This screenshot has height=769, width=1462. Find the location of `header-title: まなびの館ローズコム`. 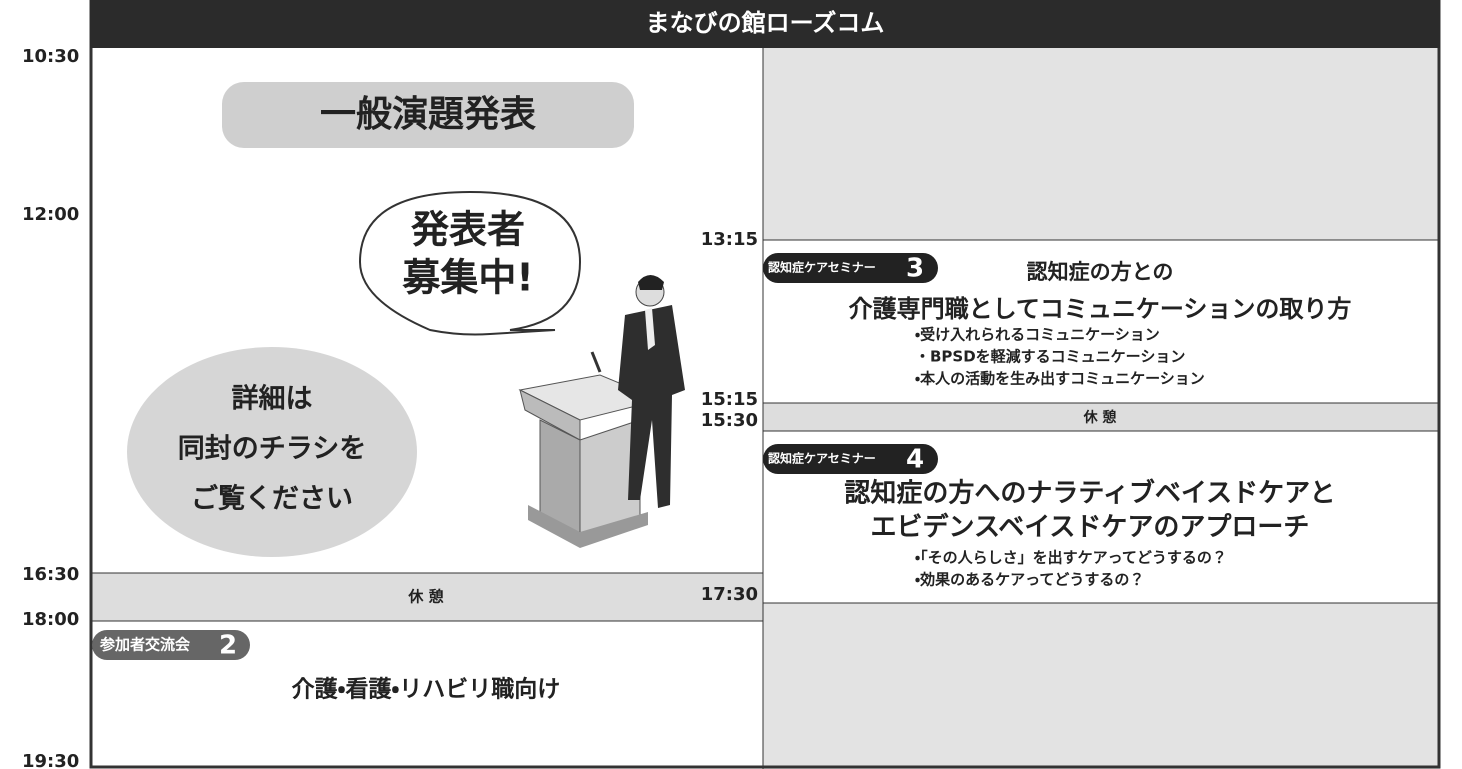

header-title: まなびの館ローズコム is located at coordinates (765, 23).